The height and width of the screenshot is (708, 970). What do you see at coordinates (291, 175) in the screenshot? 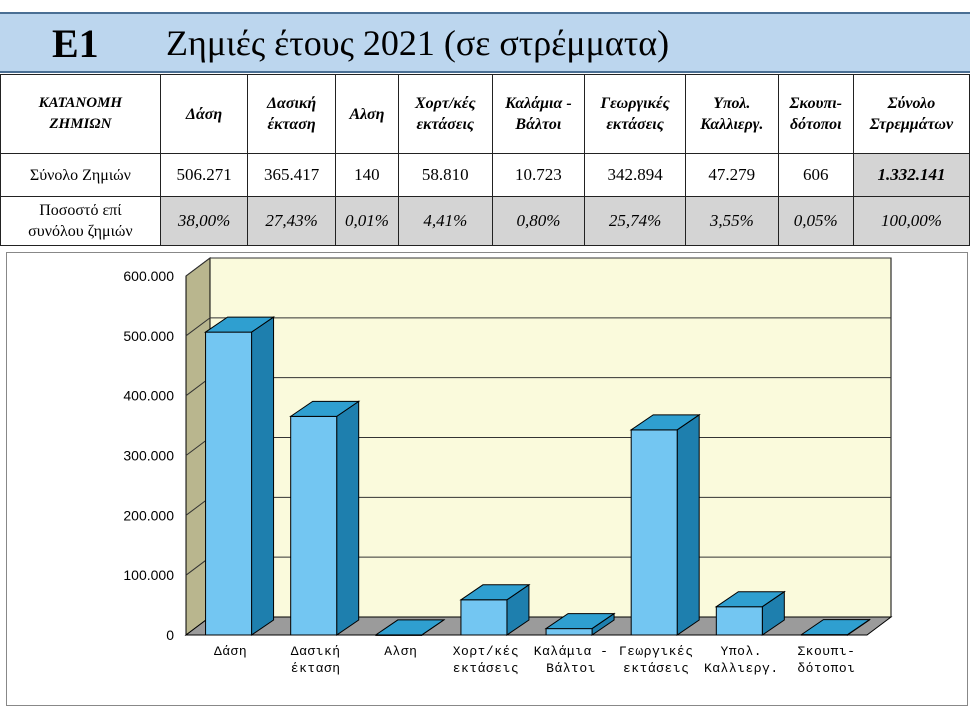
I see `table-cell: 365.417` at bounding box center [291, 175].